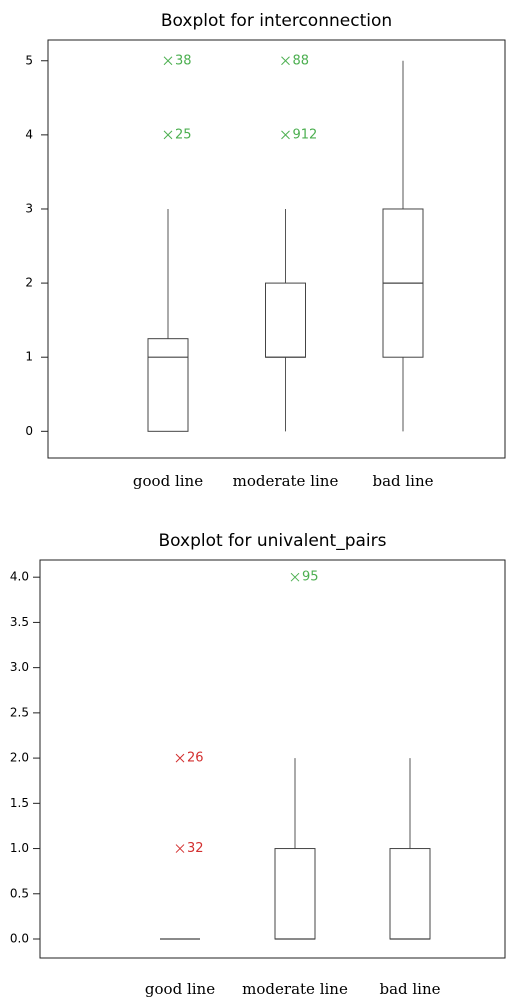 This screenshot has height=999, width=515. Describe the element at coordinates (29, 134) in the screenshot. I see `y-tick-label: 4` at that location.